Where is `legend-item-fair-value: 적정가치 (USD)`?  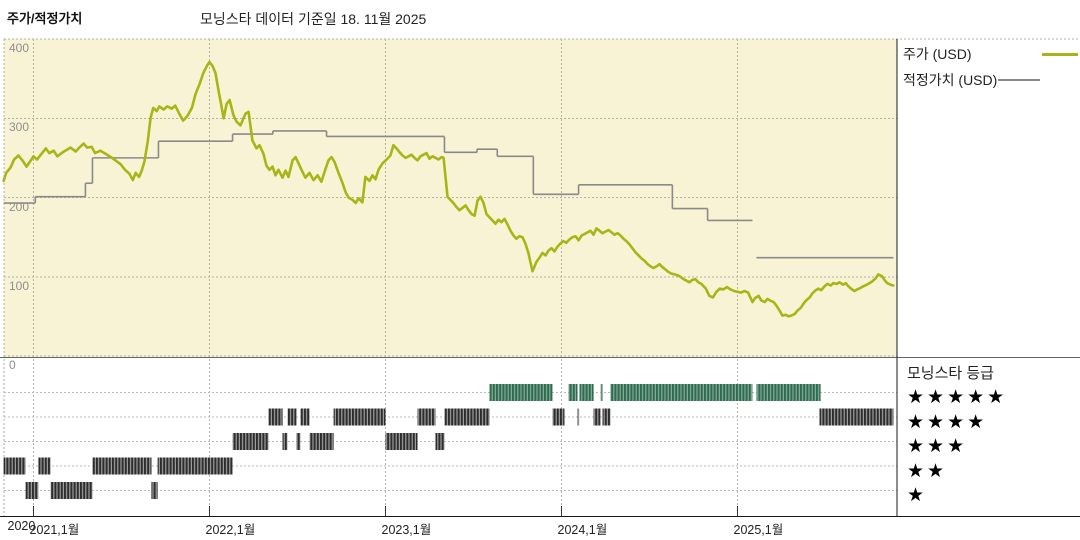 legend-item-fair-value: 적정가치 (USD) is located at coordinates (990, 80).